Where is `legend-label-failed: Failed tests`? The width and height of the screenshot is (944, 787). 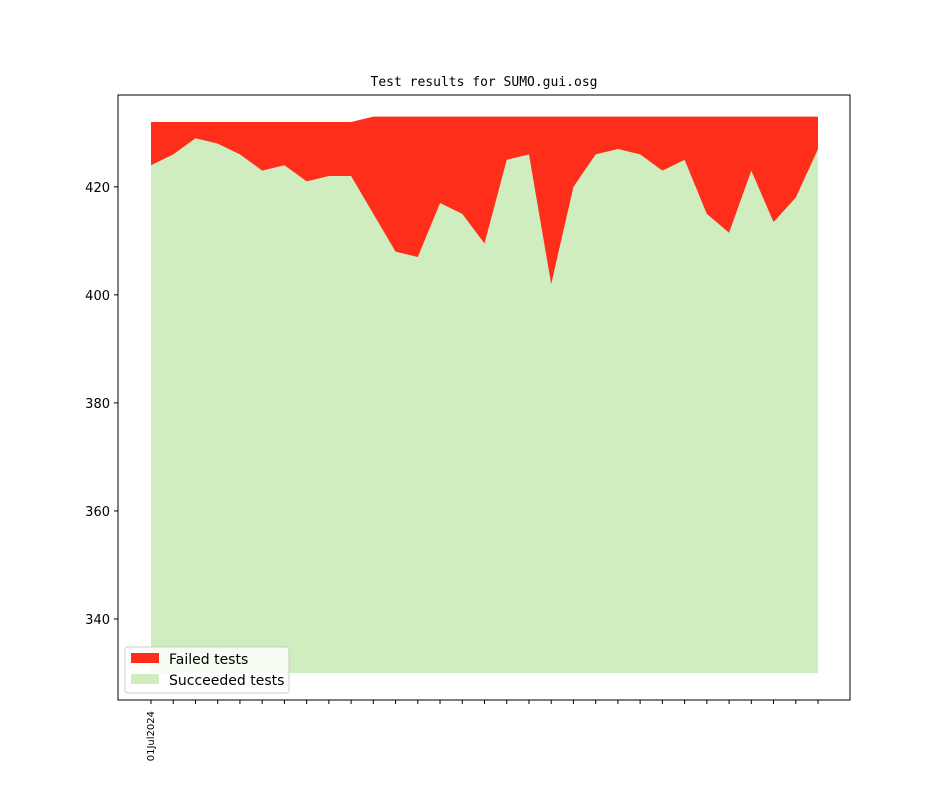 legend-label-failed: Failed tests is located at coordinates (208, 660).